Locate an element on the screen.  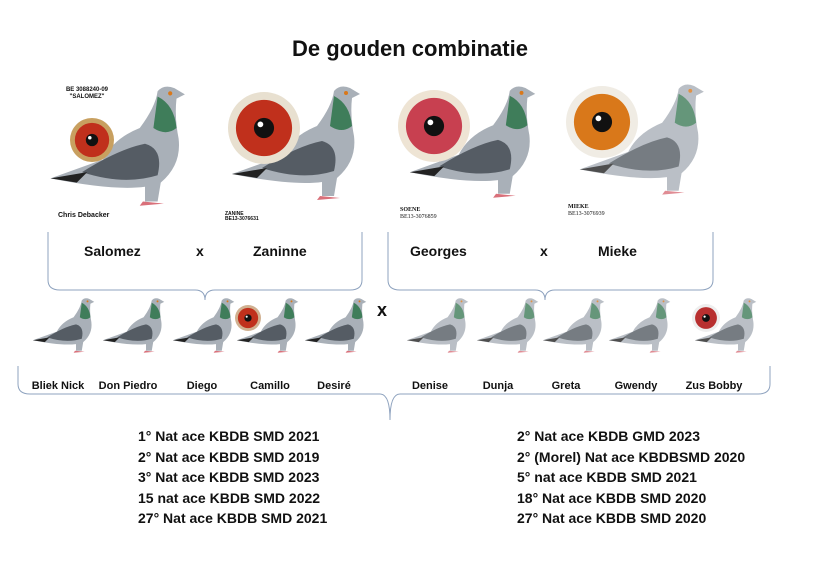
achievement-item: 5° nat ace KBDB SMD 2021 is located at coordinates (607, 477).